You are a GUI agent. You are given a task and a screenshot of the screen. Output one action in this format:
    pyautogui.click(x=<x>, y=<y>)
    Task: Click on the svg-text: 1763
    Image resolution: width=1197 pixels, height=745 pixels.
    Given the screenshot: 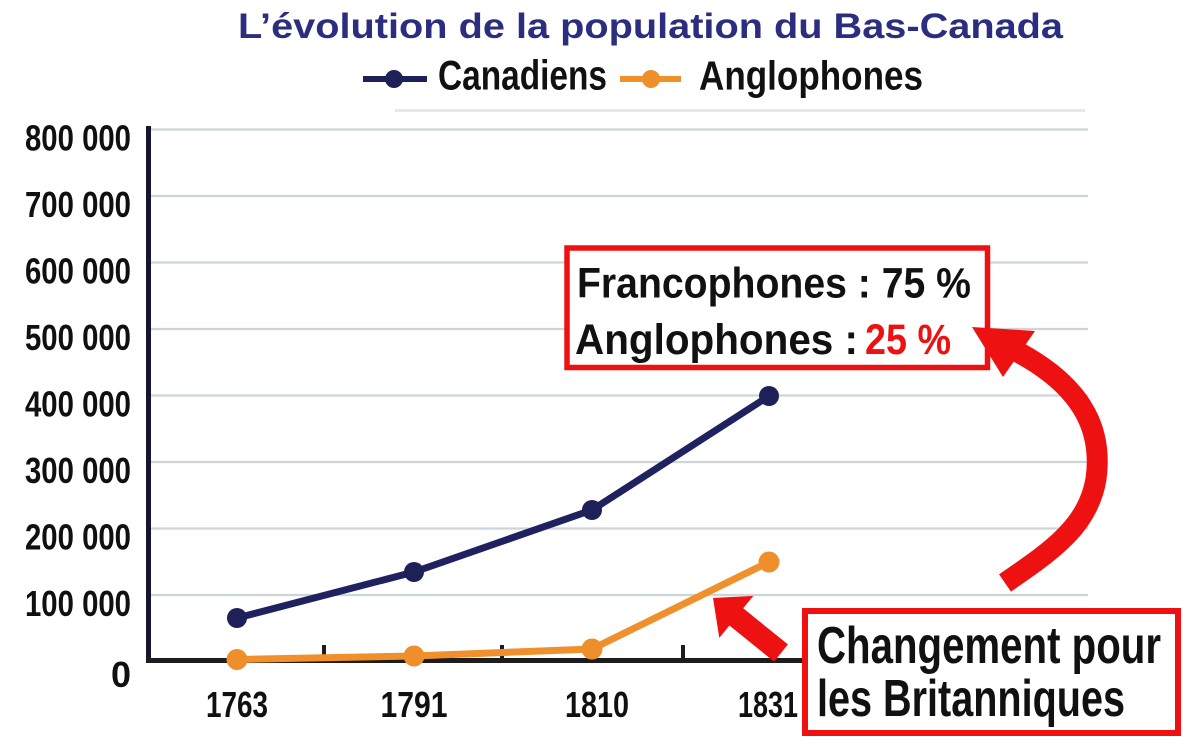 What is the action you would take?
    pyautogui.click(x=237, y=704)
    